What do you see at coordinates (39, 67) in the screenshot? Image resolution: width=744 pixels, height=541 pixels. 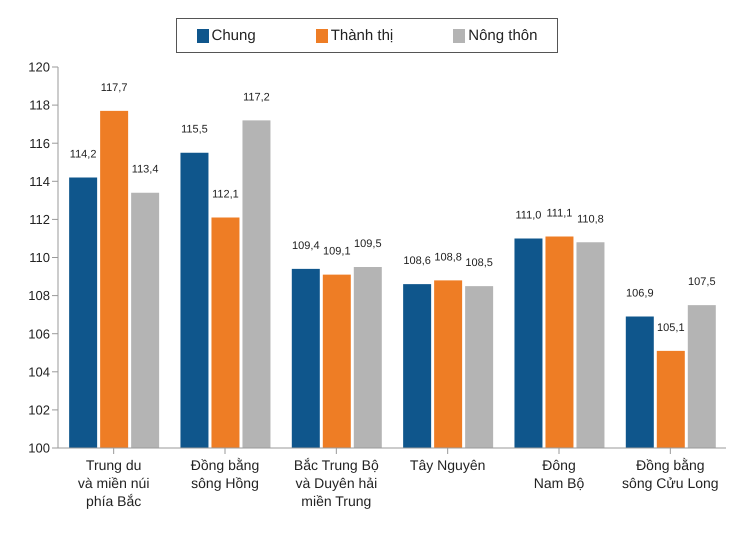 I see `y-tick-label: 120` at bounding box center [39, 67].